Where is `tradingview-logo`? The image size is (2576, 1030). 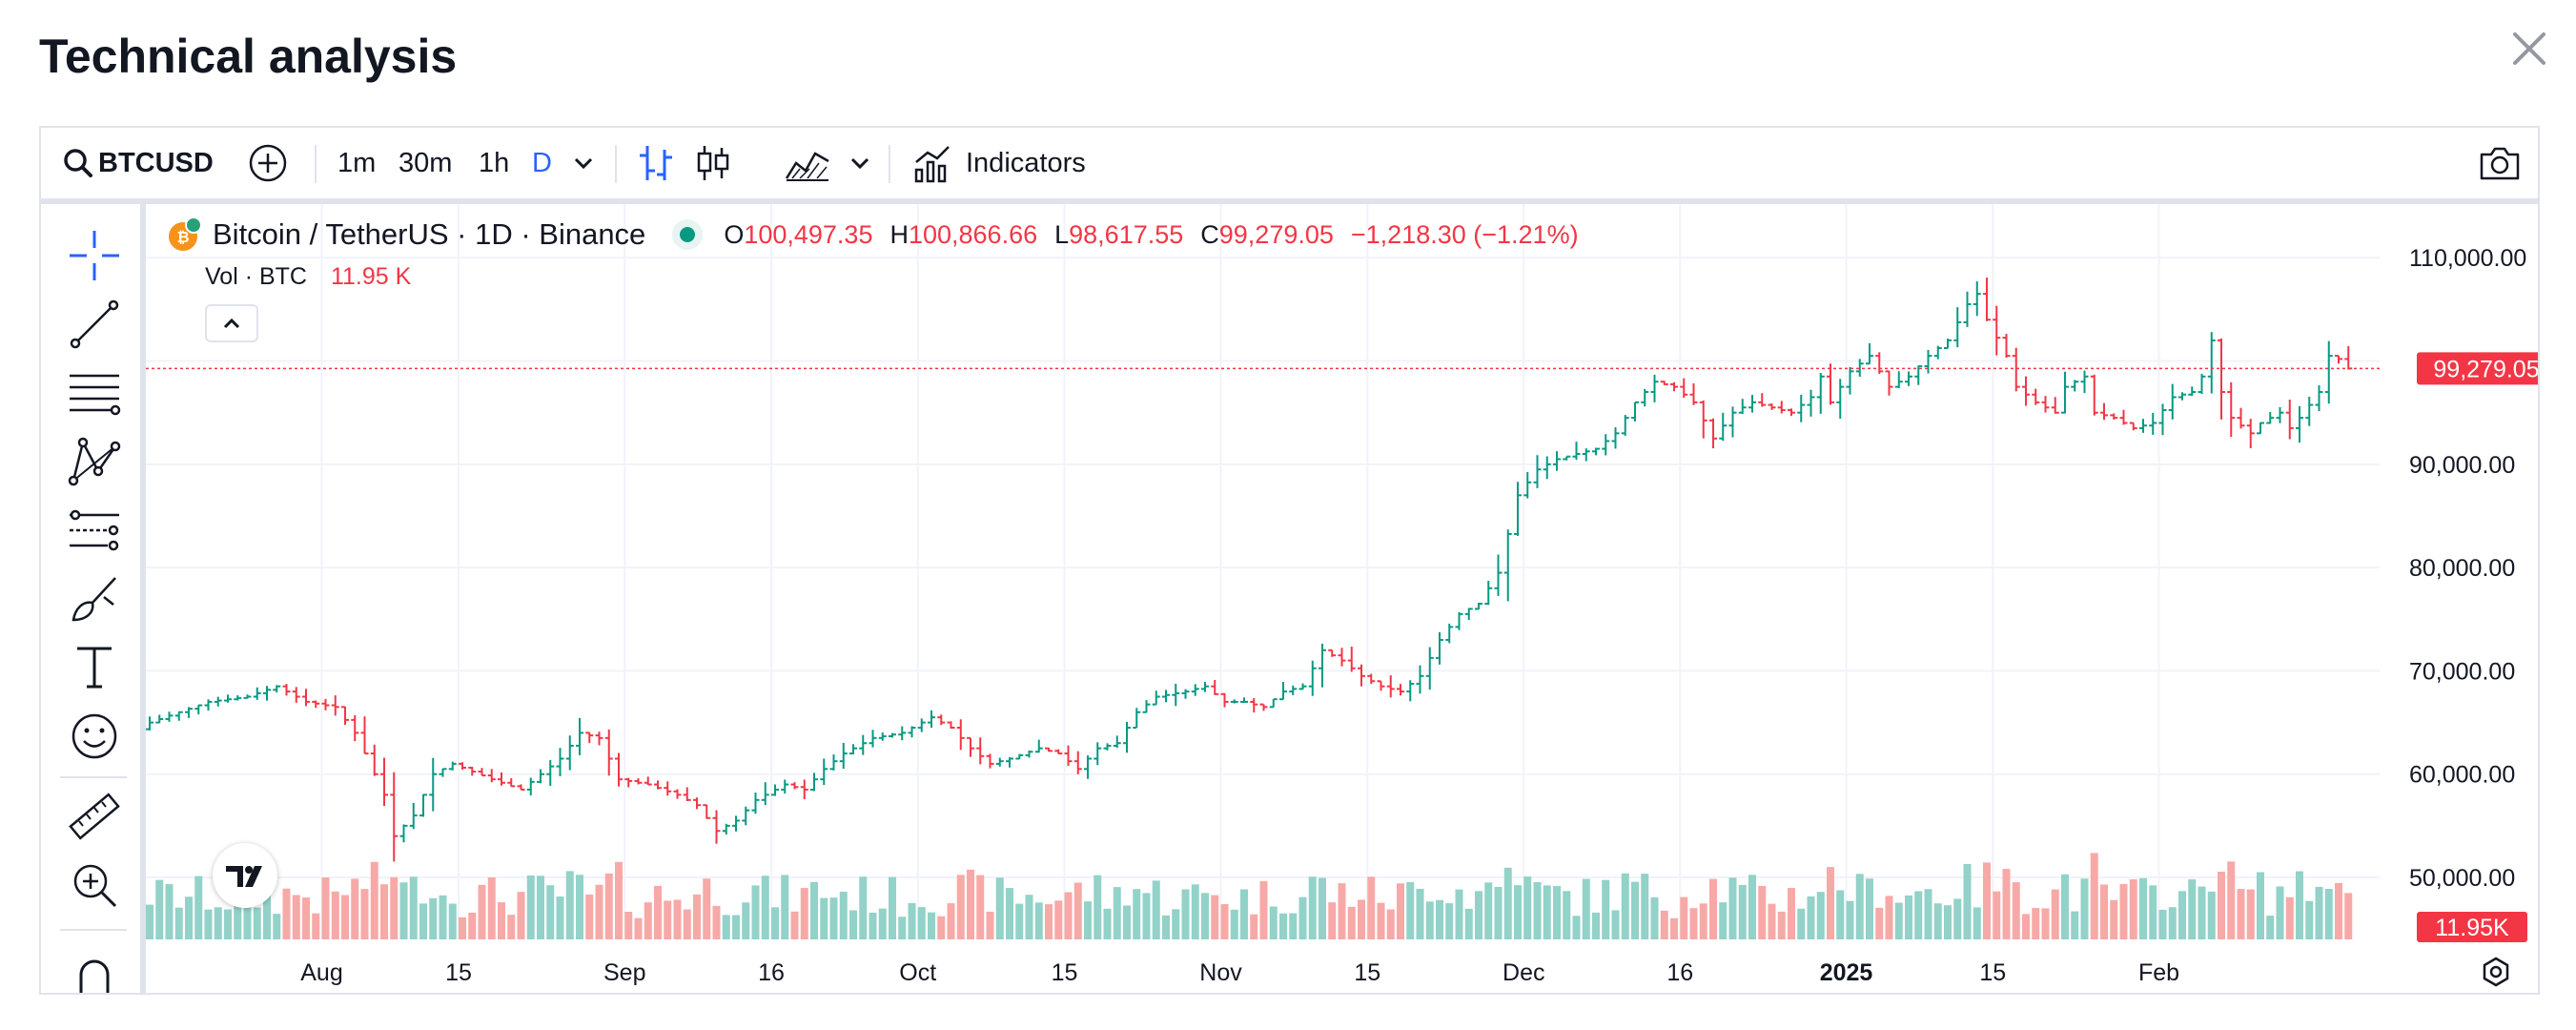
tradingview-logo is located at coordinates (245, 875).